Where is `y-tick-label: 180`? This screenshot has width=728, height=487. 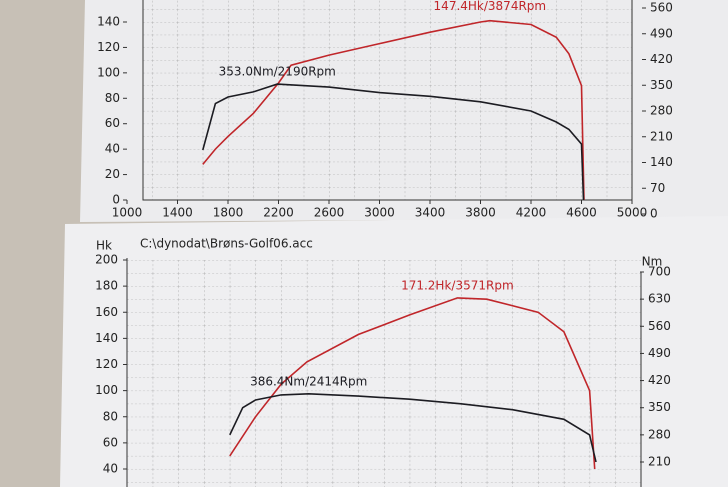 y-tick-label: 180 is located at coordinates (106, 286).